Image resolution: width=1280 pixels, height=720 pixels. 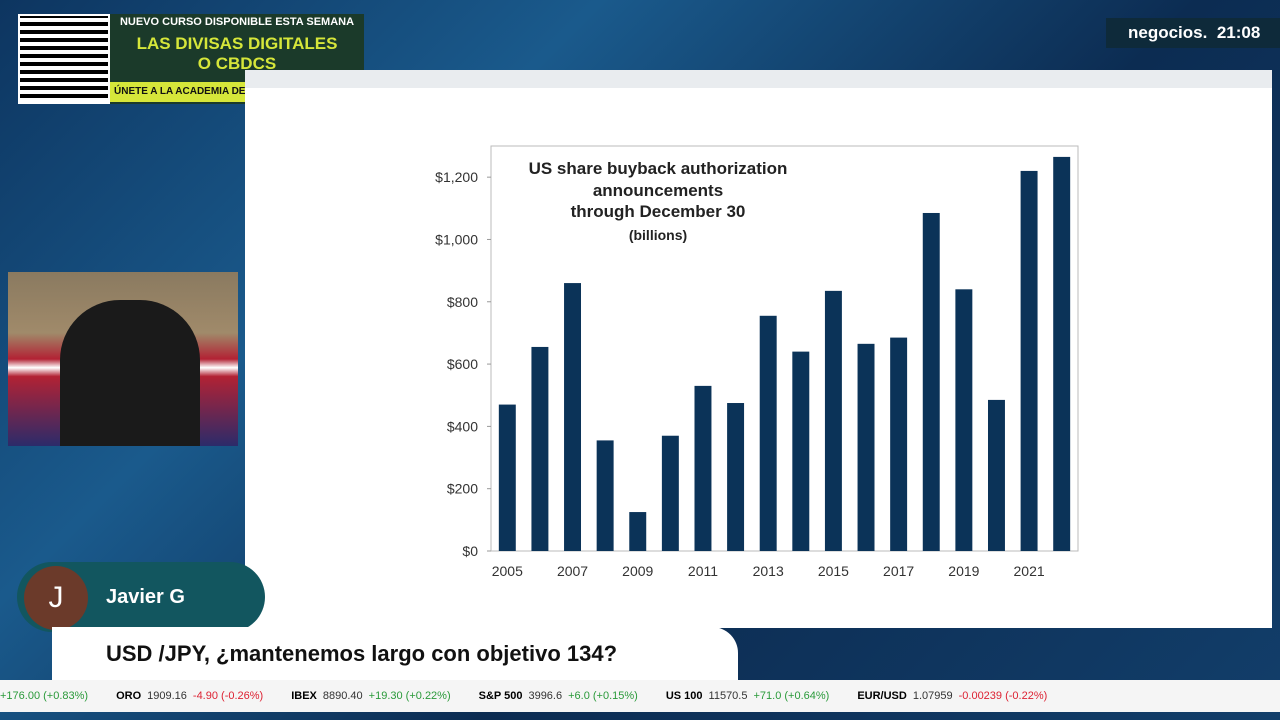 I want to click on y-tick-label: $400, so click(x=462, y=426).